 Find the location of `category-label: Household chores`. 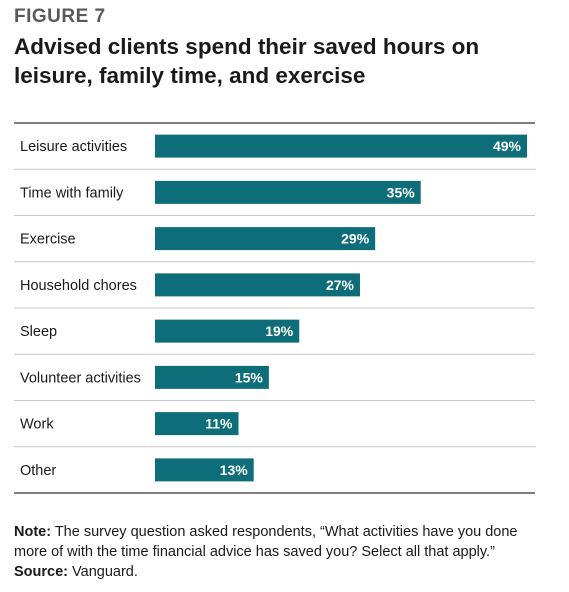

category-label: Household chores is located at coordinates (78, 286).